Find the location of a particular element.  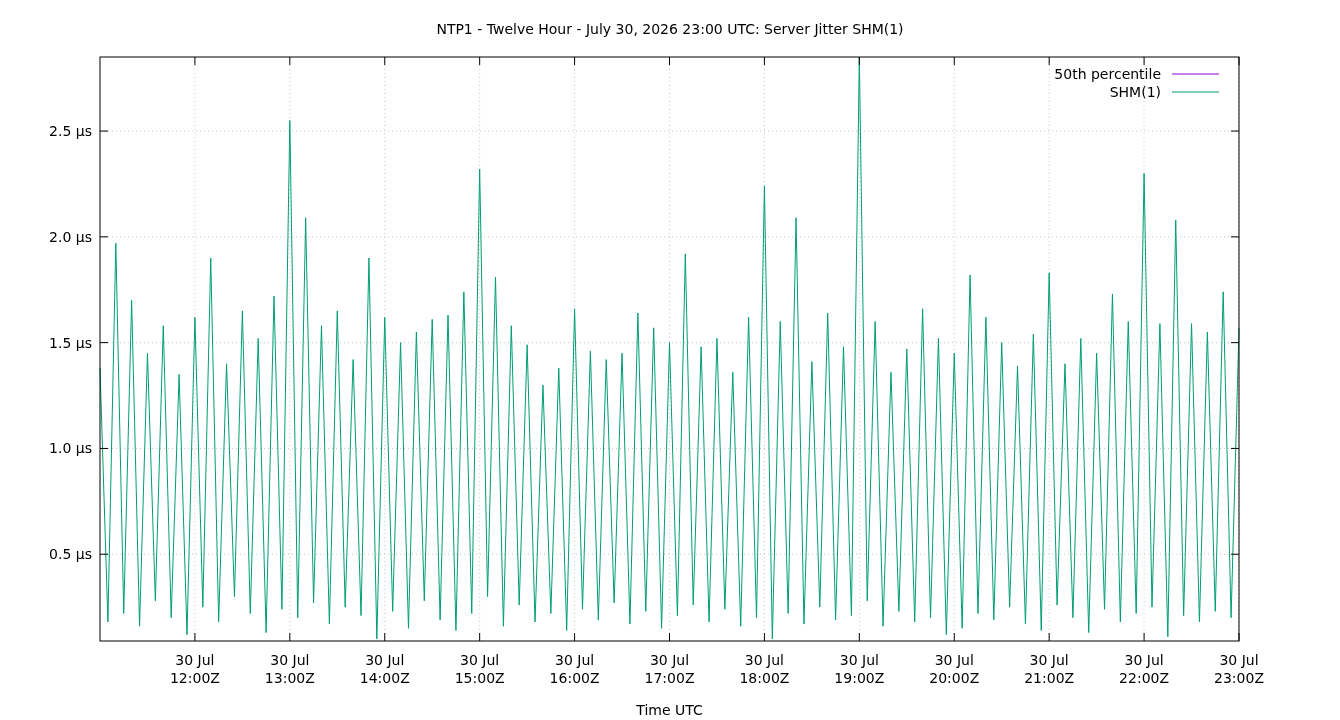

x-tick-label: 30 Jul 16:00Z is located at coordinates (574, 669).